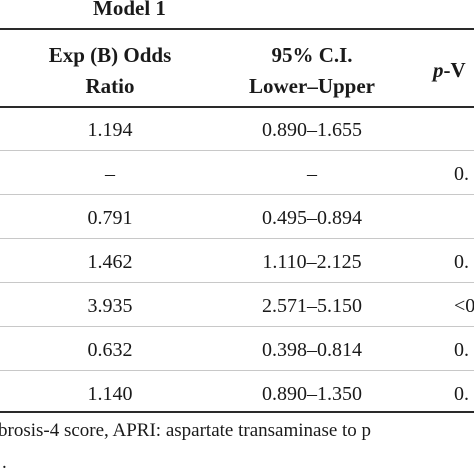 Image resolution: width=474 pixels, height=474 pixels. I want to click on header-p-rest: -V, so click(454, 70).